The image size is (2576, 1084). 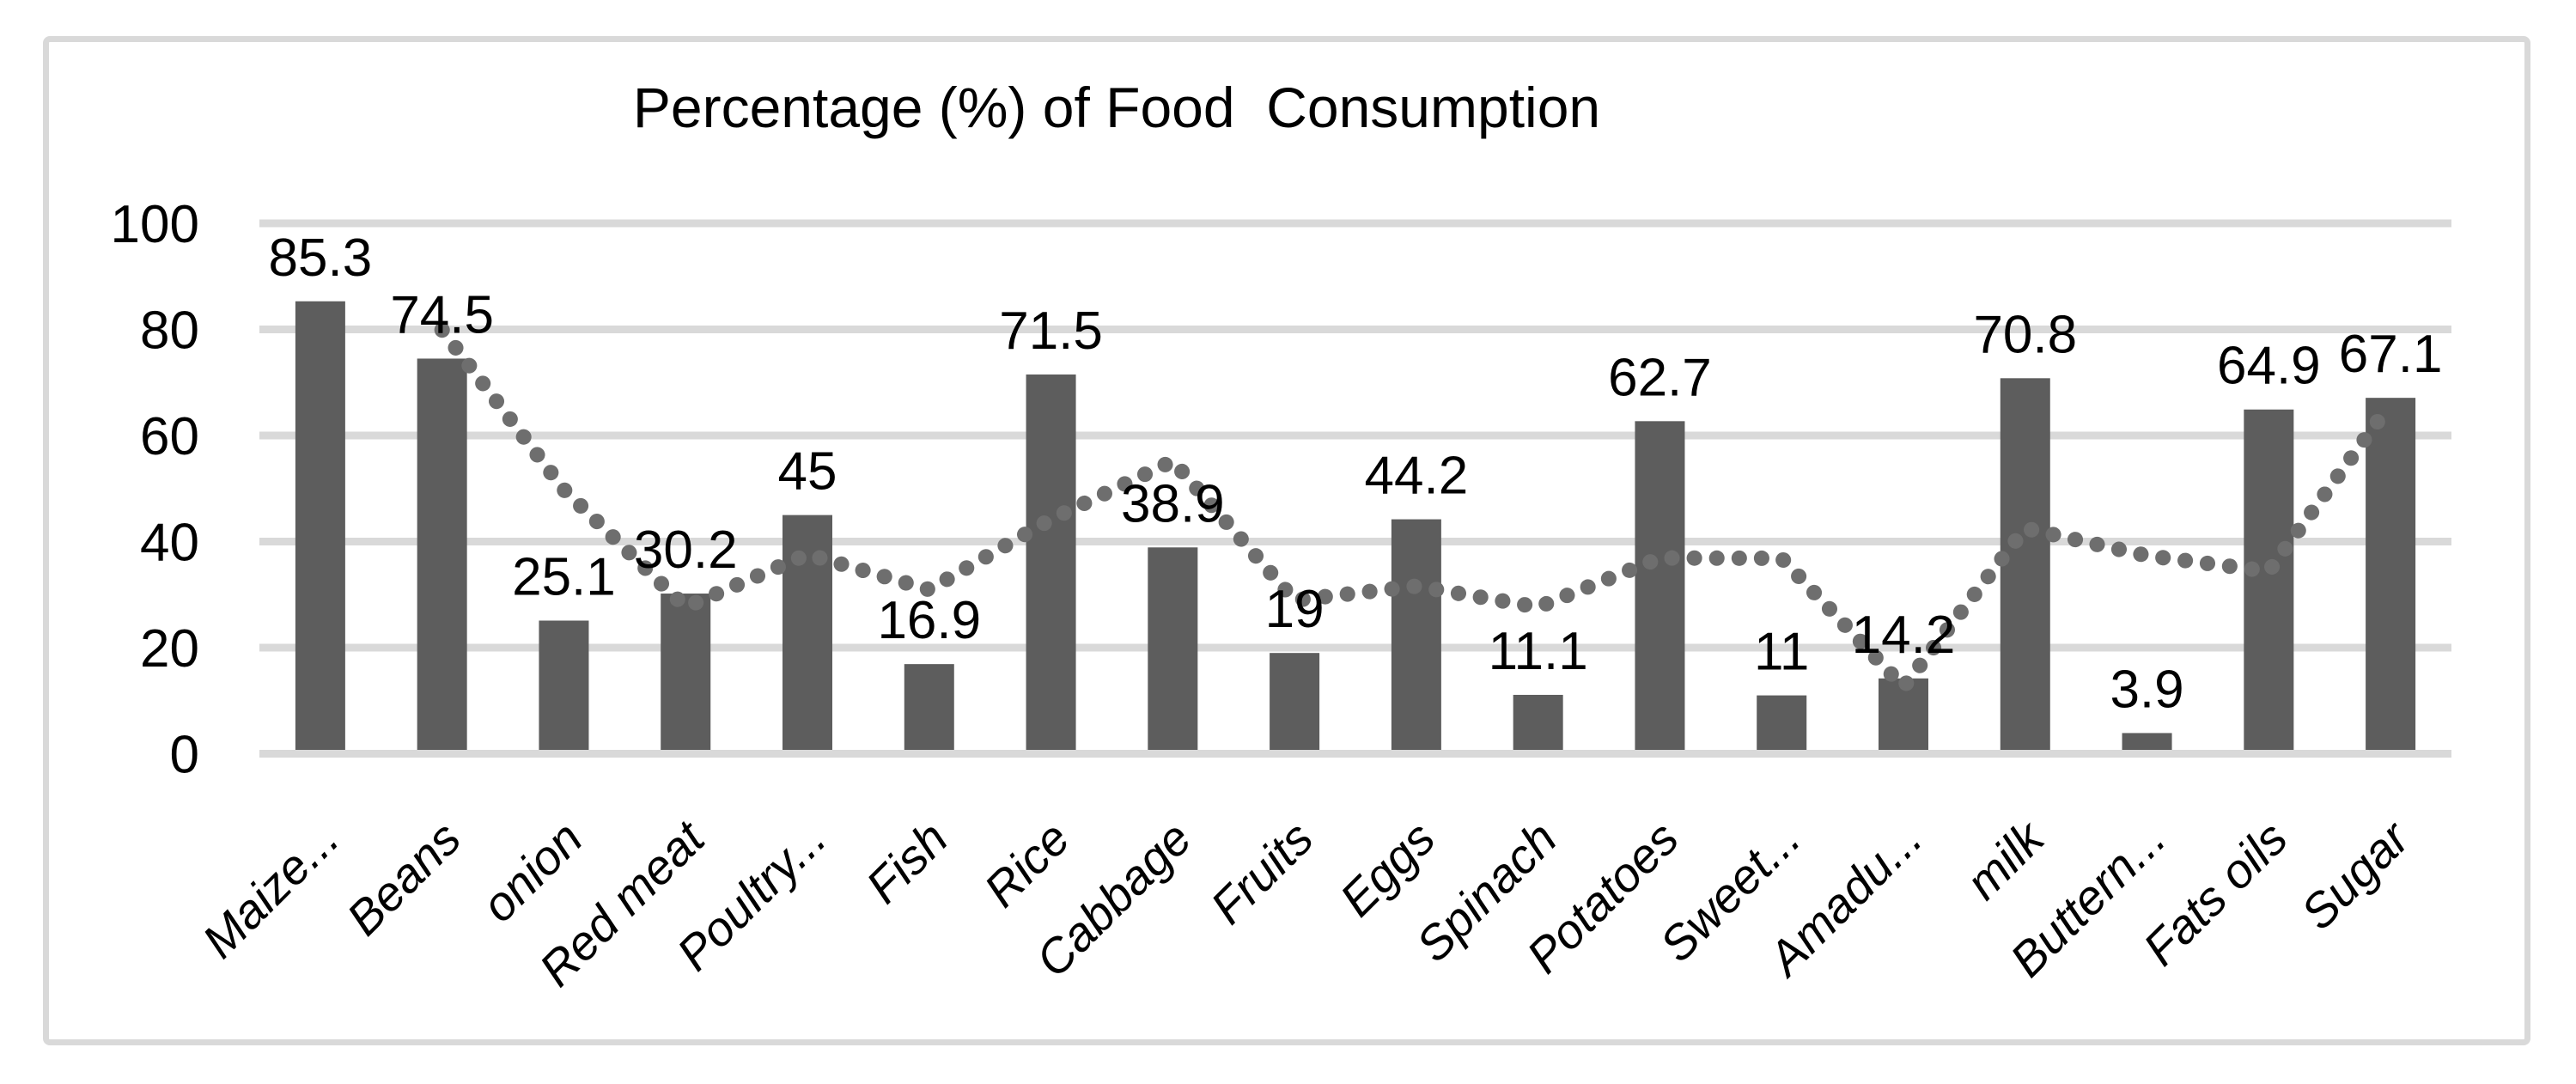 What do you see at coordinates (1026, 864) in the screenshot?
I see `category-label: Rice` at bounding box center [1026, 864].